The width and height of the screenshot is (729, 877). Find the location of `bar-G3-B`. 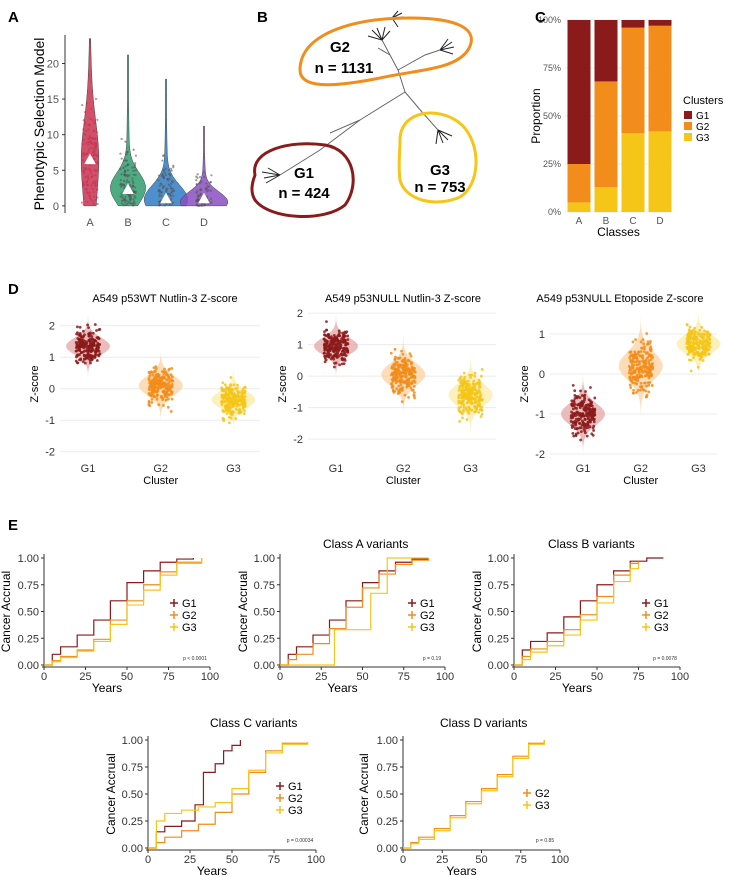

bar-G3-B is located at coordinates (606, 199).